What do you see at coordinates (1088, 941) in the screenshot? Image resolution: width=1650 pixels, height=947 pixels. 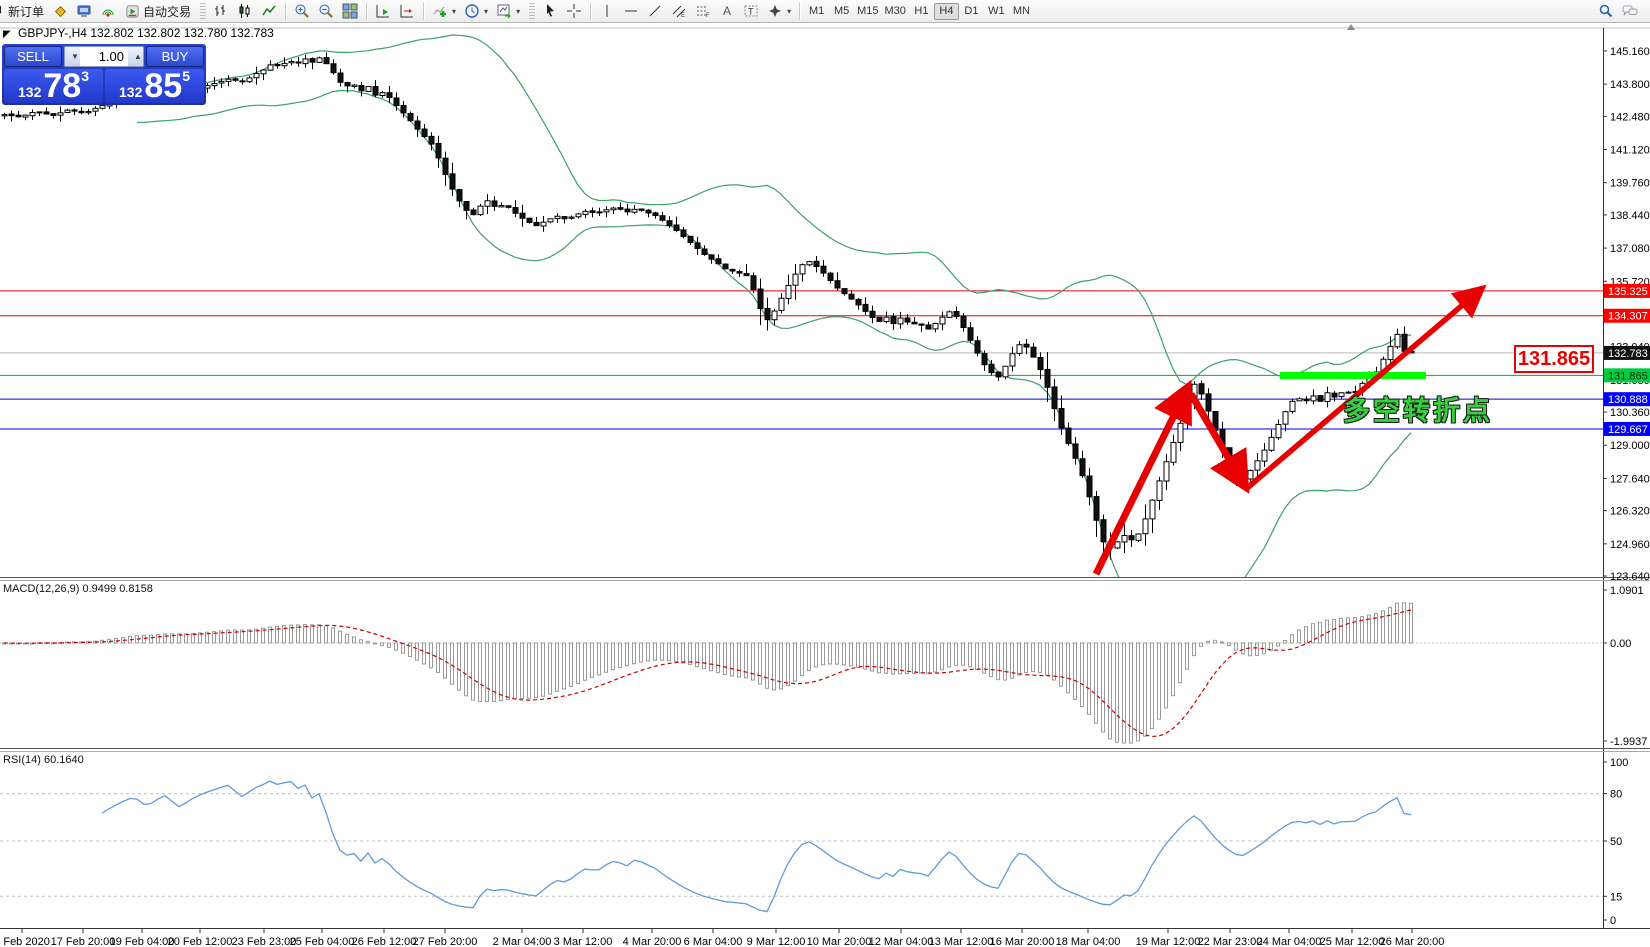 I see `svg-text: 18 Mar 04:00` at bounding box center [1088, 941].